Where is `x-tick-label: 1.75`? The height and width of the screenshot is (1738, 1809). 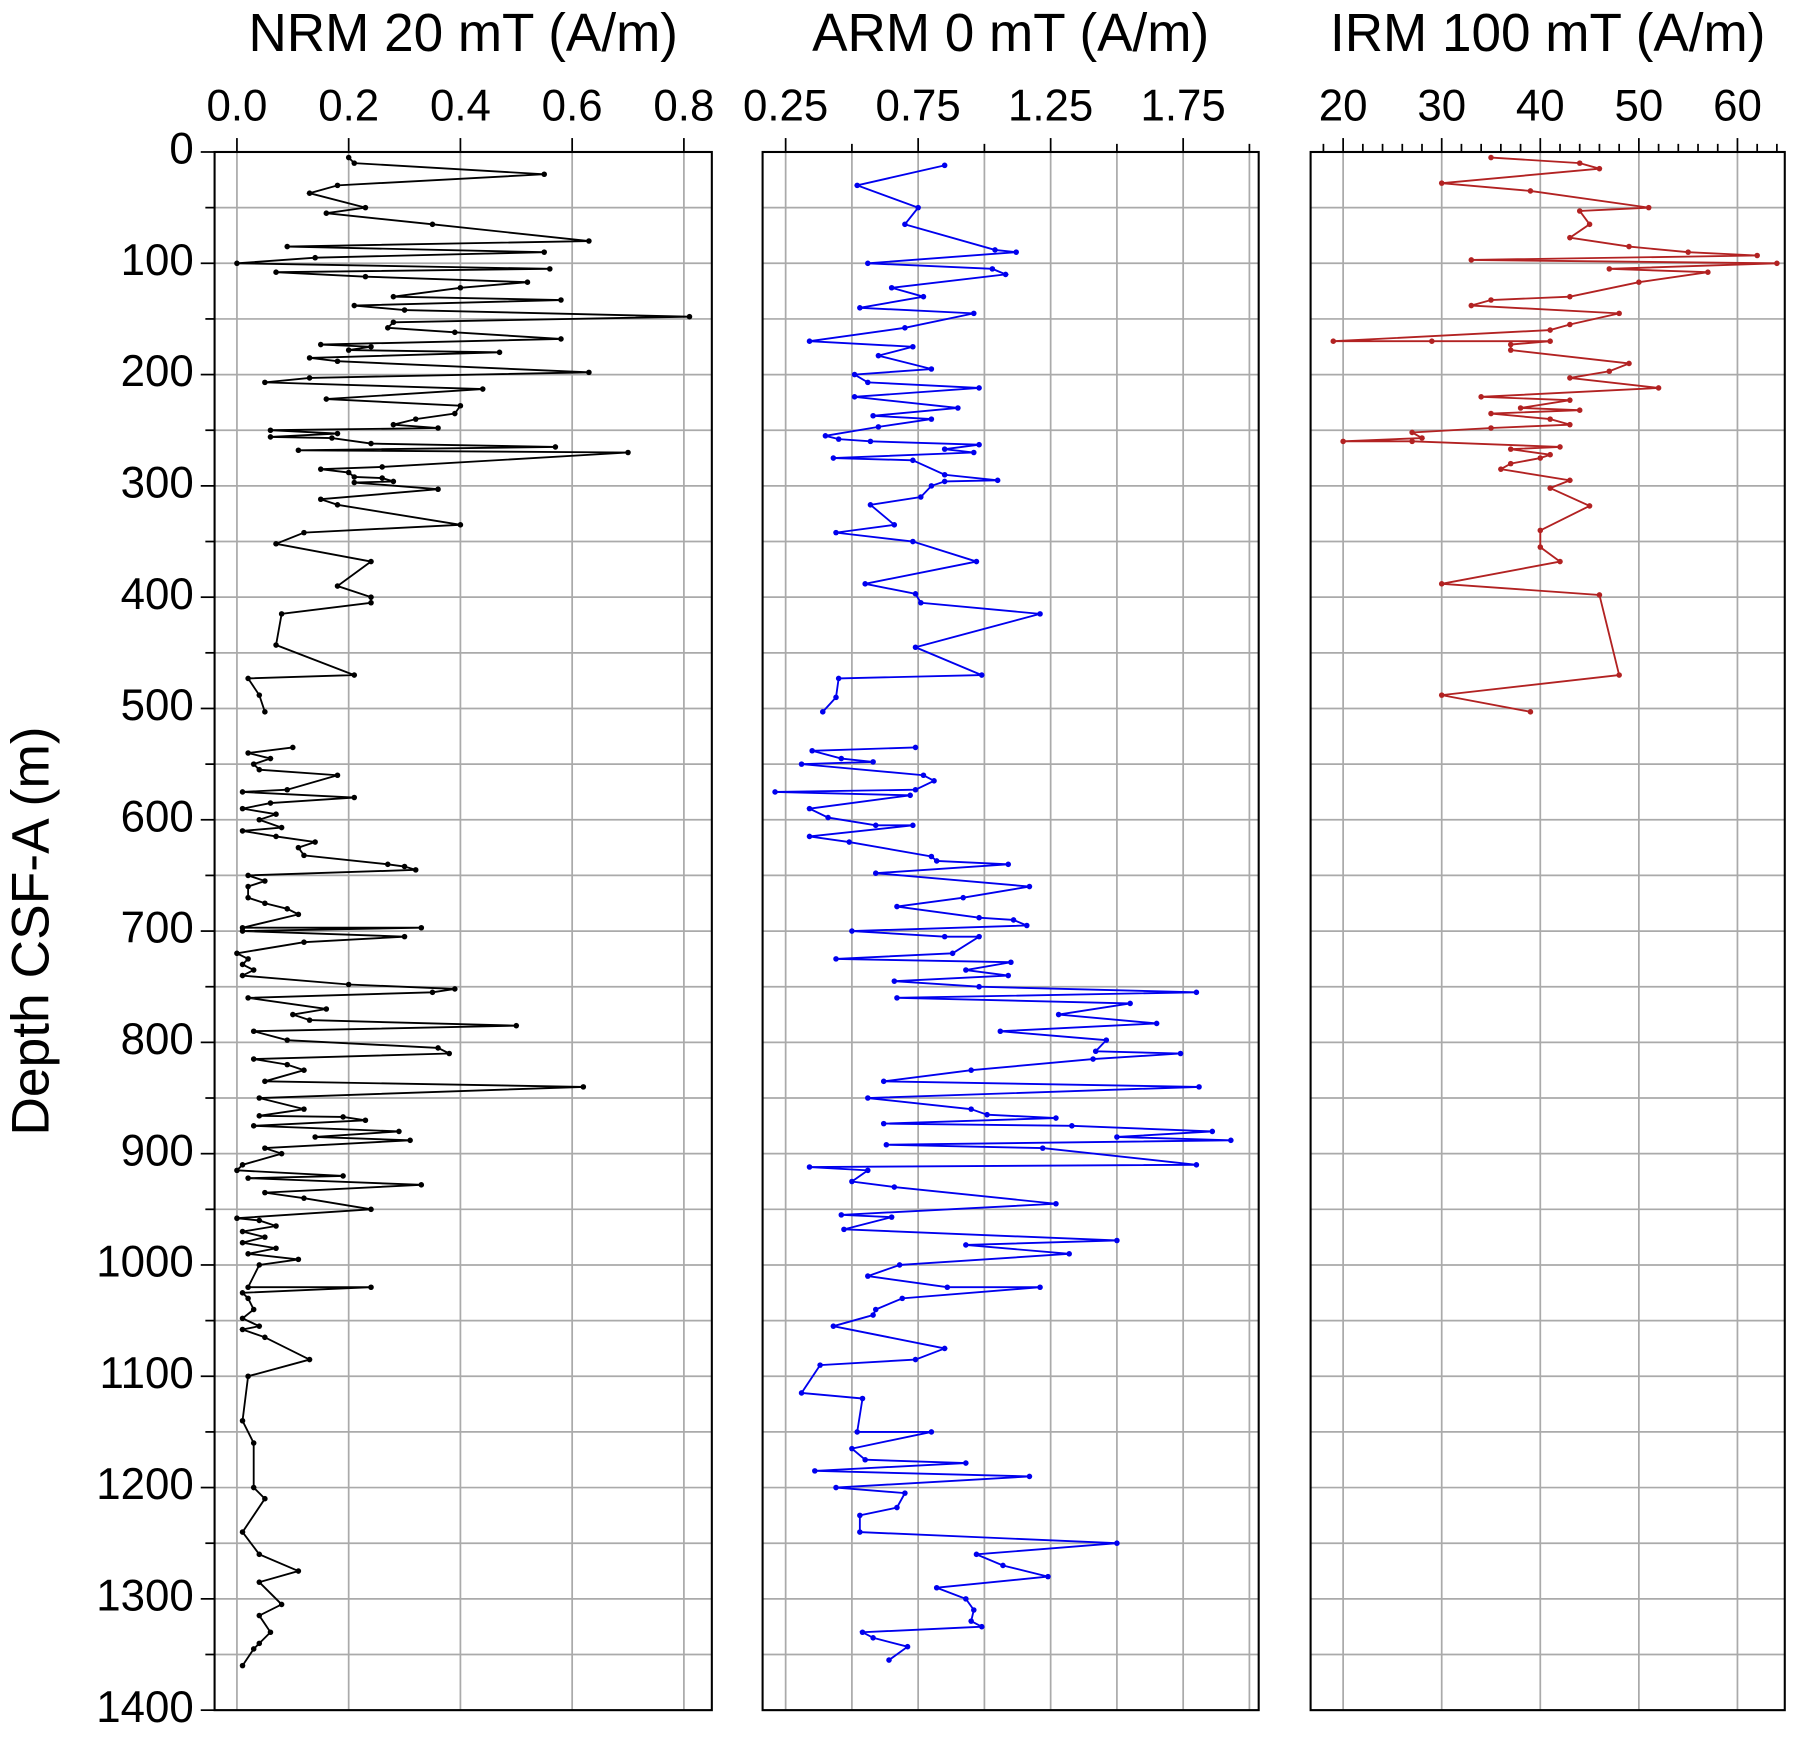 x-tick-label: 1.75 is located at coordinates (1183, 106).